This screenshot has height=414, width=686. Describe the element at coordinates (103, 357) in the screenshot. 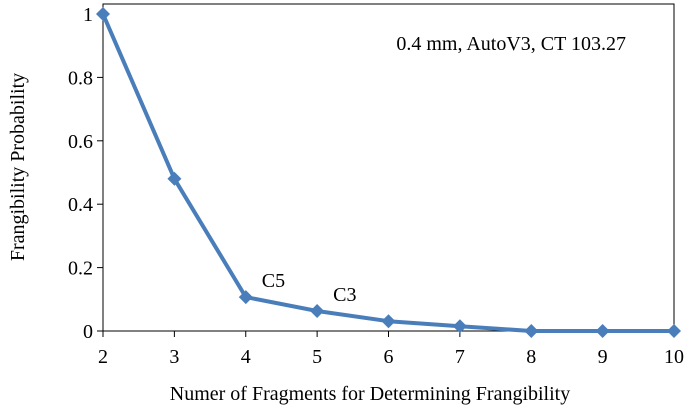

I see `x-tick-label: 2` at that location.